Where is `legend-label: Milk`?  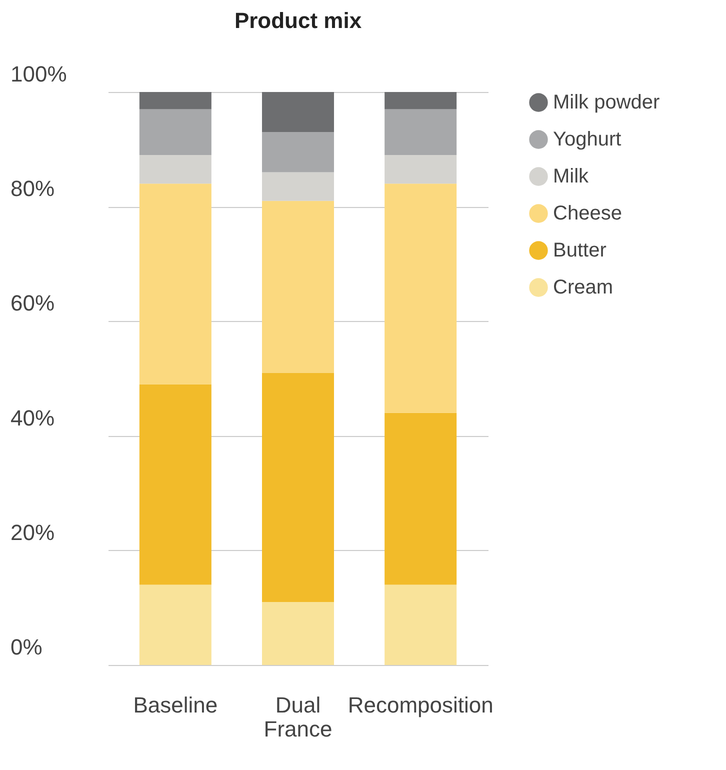
legend-label: Milk is located at coordinates (571, 177).